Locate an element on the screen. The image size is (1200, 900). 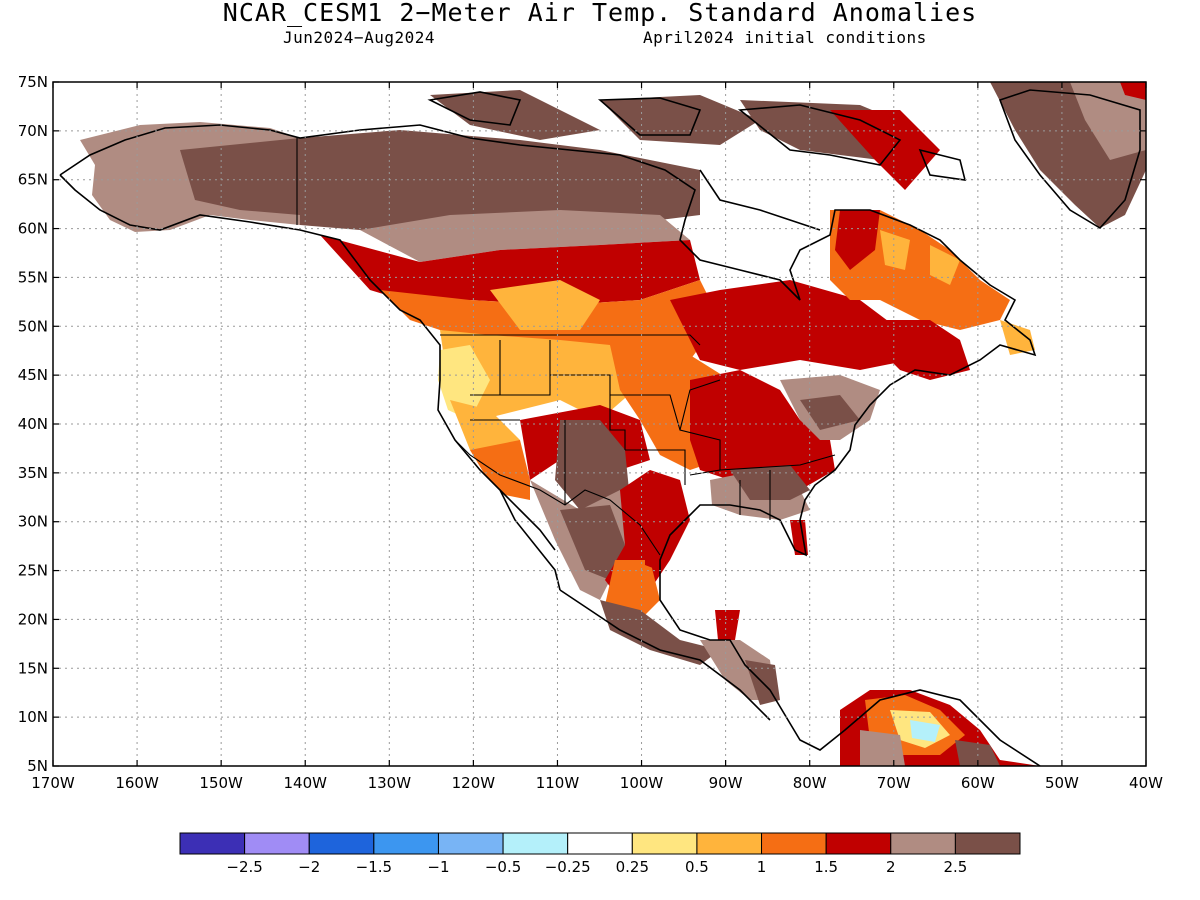
lon-label: 170W is located at coordinates (53, 783).